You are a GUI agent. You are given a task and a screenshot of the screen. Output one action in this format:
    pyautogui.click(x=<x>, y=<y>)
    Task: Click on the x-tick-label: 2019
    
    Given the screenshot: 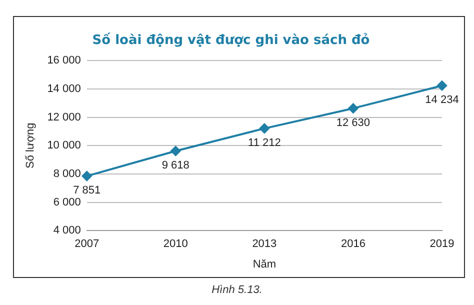 What is the action you would take?
    pyautogui.click(x=442, y=244)
    